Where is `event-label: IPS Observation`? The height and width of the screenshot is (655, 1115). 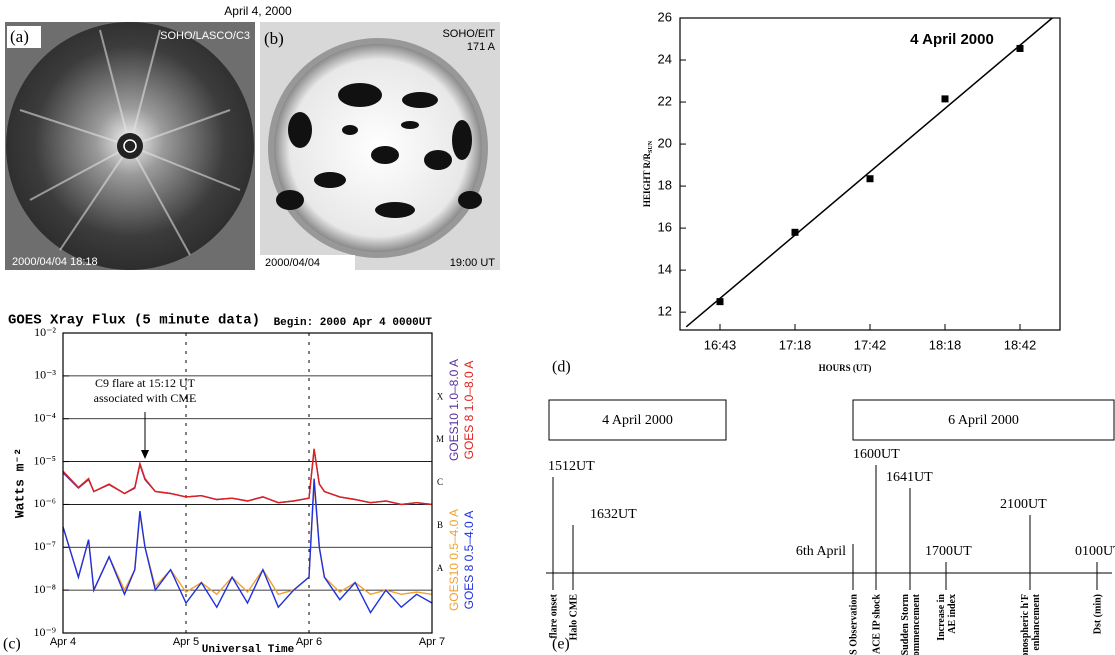
event-label: IPS Observation is located at coordinates (853, 624).